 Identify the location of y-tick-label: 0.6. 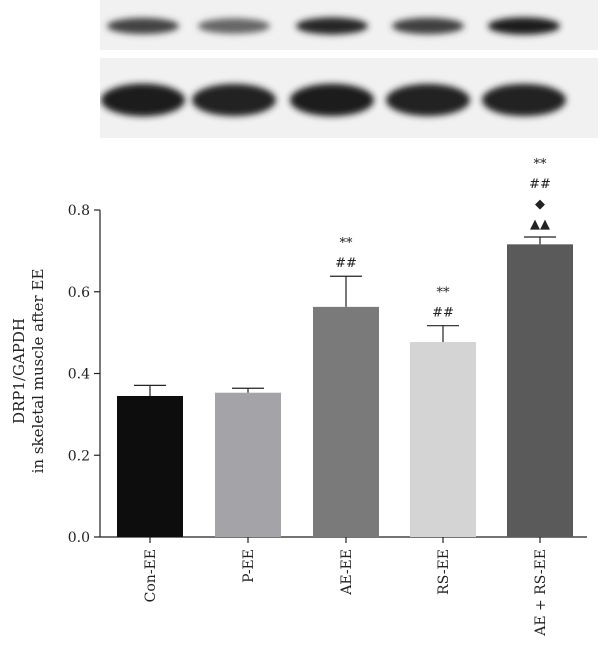
(79, 293).